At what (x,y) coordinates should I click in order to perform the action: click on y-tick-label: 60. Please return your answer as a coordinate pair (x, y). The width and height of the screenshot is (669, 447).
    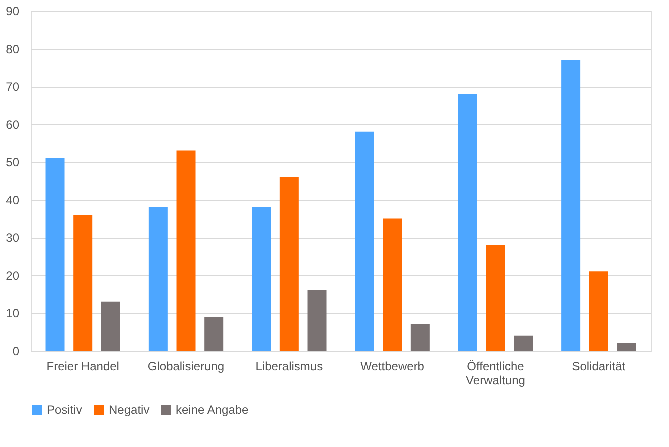
    Looking at the image, I should click on (13, 125).